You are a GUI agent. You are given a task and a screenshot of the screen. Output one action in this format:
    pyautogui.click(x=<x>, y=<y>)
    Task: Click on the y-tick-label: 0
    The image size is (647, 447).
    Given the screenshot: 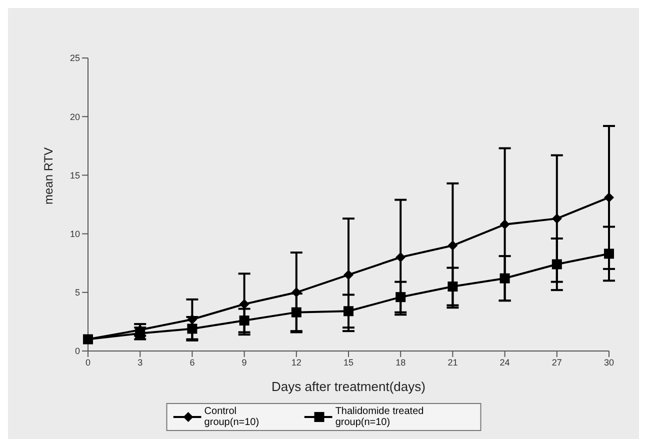 What is the action you would take?
    pyautogui.click(x=77, y=351)
    